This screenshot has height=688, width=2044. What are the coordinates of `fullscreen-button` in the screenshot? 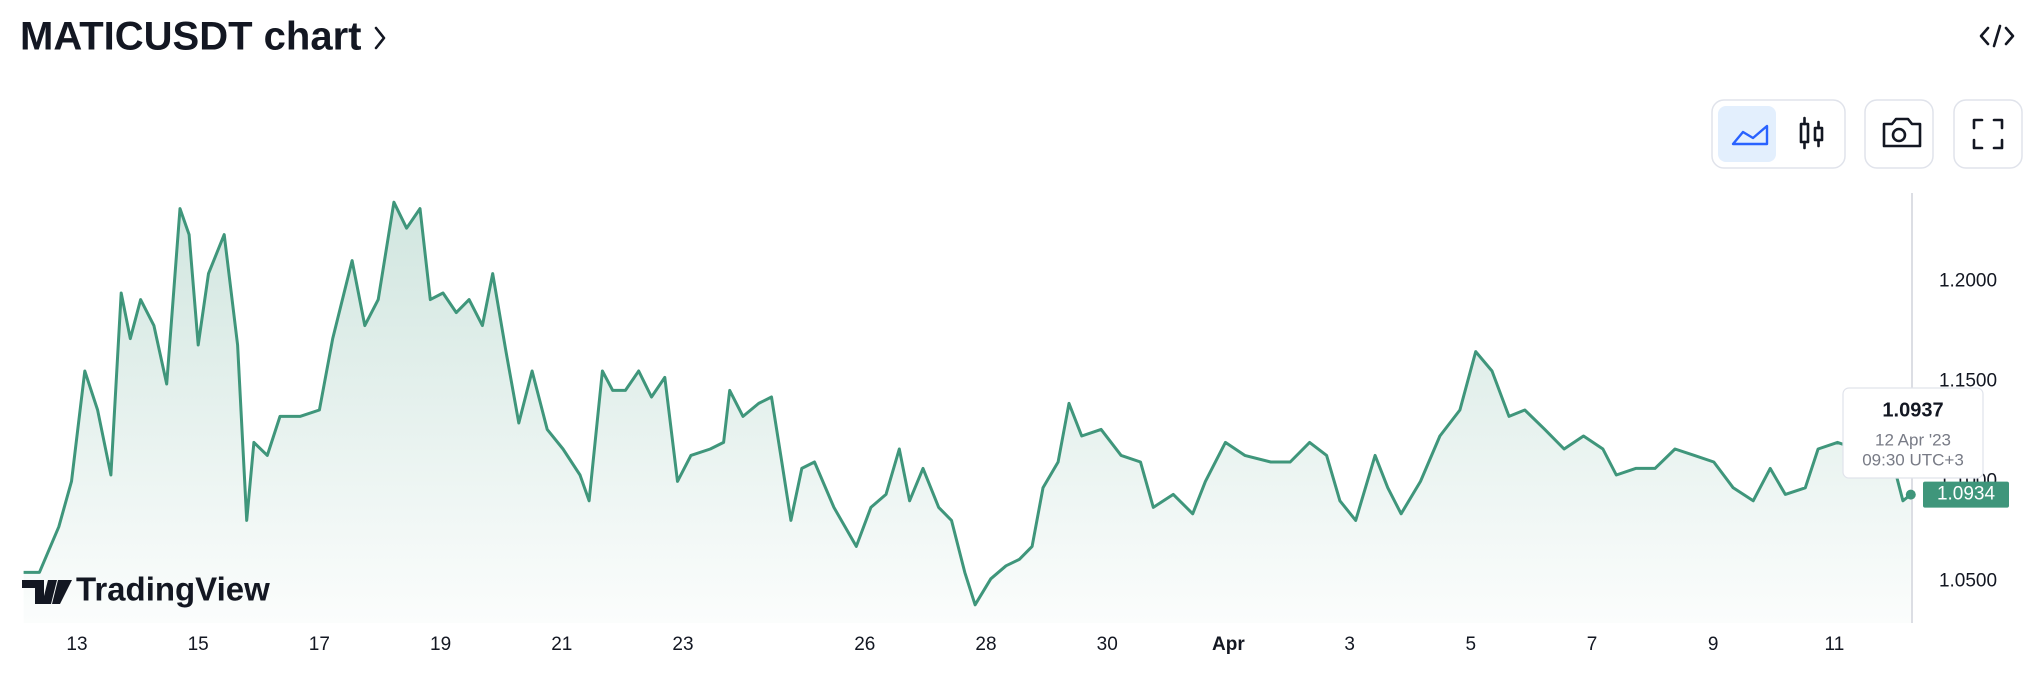 It's located at (1988, 134).